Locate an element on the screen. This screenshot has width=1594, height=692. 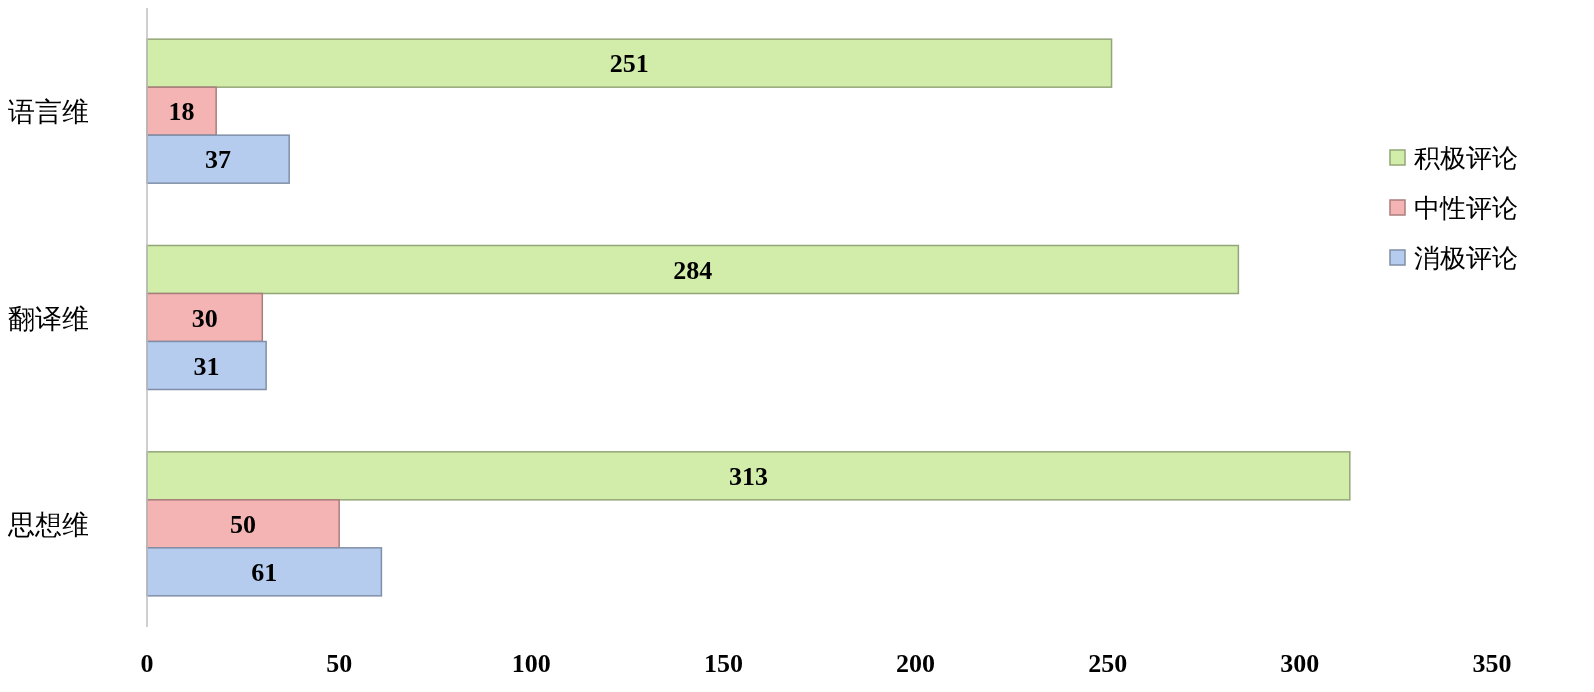
data-label: 30 is located at coordinates (204, 318).